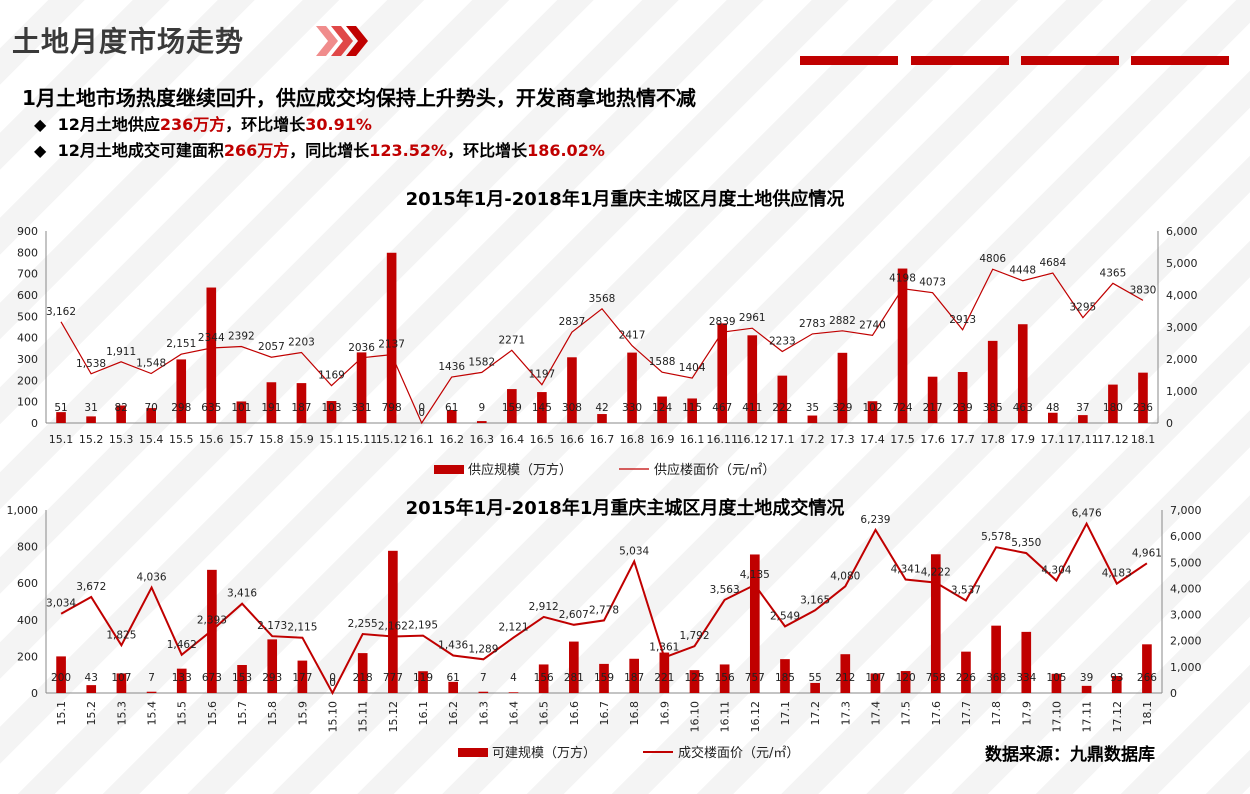 The image size is (1250, 794). I want to click on deal-bar-label: 212, so click(845, 678).